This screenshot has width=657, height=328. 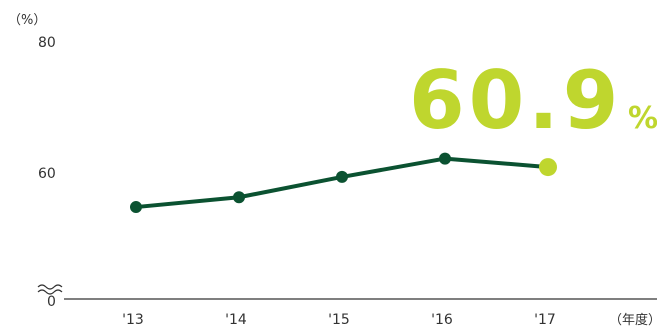 I want to click on axis-break-icon, so click(x=50, y=289).